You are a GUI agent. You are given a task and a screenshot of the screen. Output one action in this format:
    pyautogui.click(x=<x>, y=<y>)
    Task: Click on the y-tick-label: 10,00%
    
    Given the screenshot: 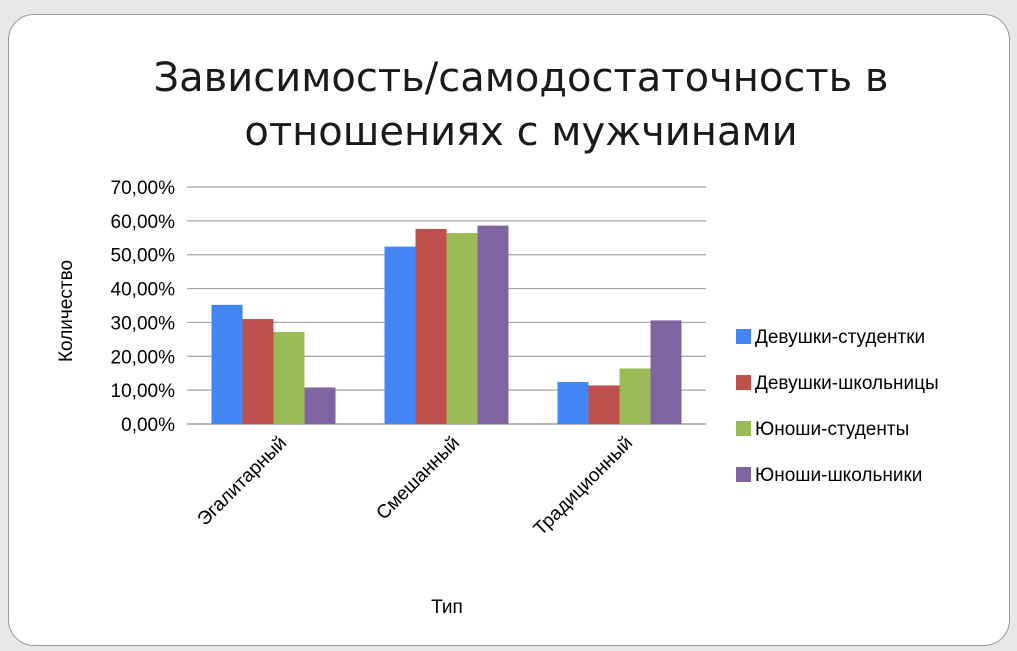 What is the action you would take?
    pyautogui.click(x=143, y=391)
    